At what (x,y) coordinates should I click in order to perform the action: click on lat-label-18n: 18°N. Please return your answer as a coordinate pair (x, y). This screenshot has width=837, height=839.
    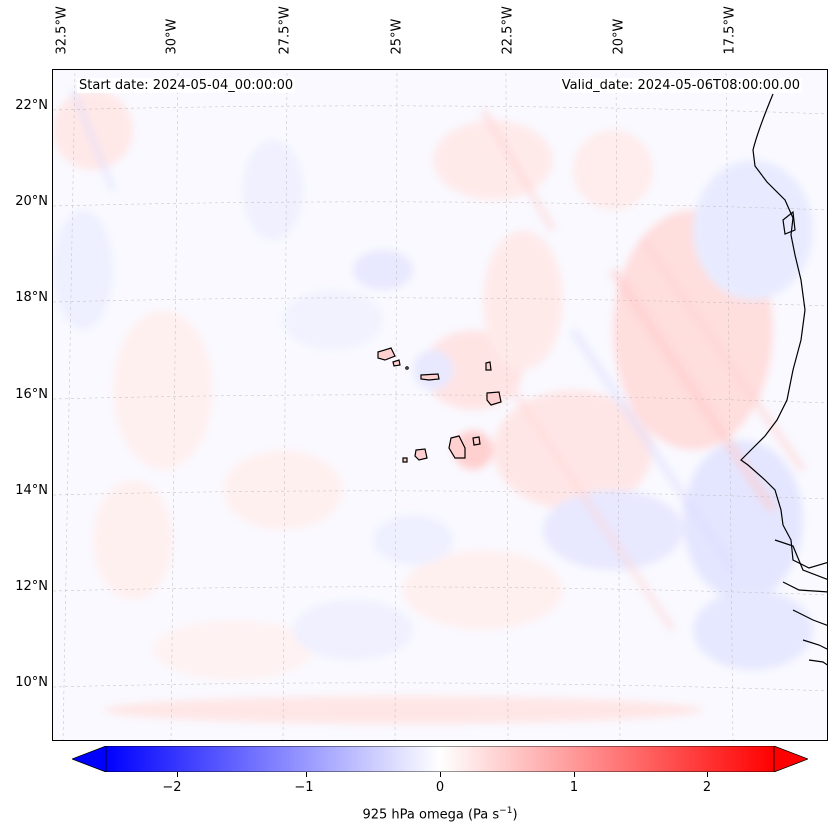
    Looking at the image, I should click on (31, 297).